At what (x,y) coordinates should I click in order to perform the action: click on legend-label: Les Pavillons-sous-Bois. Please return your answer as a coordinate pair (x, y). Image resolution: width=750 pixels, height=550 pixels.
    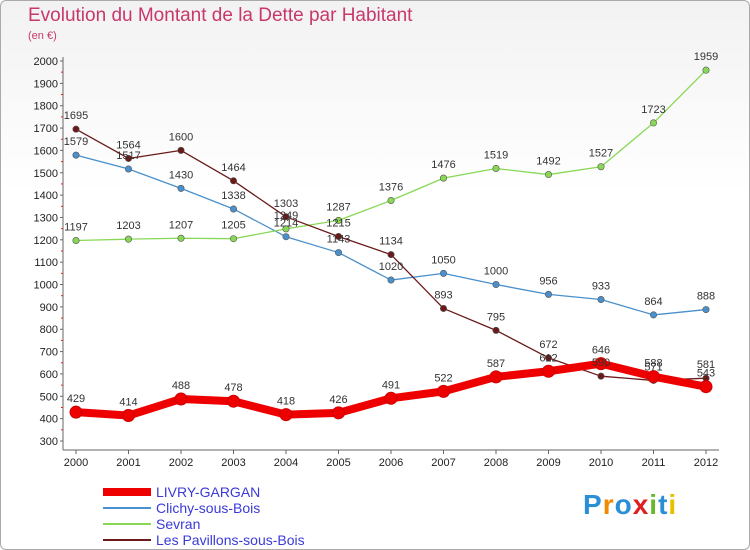
    Looking at the image, I should click on (230, 540).